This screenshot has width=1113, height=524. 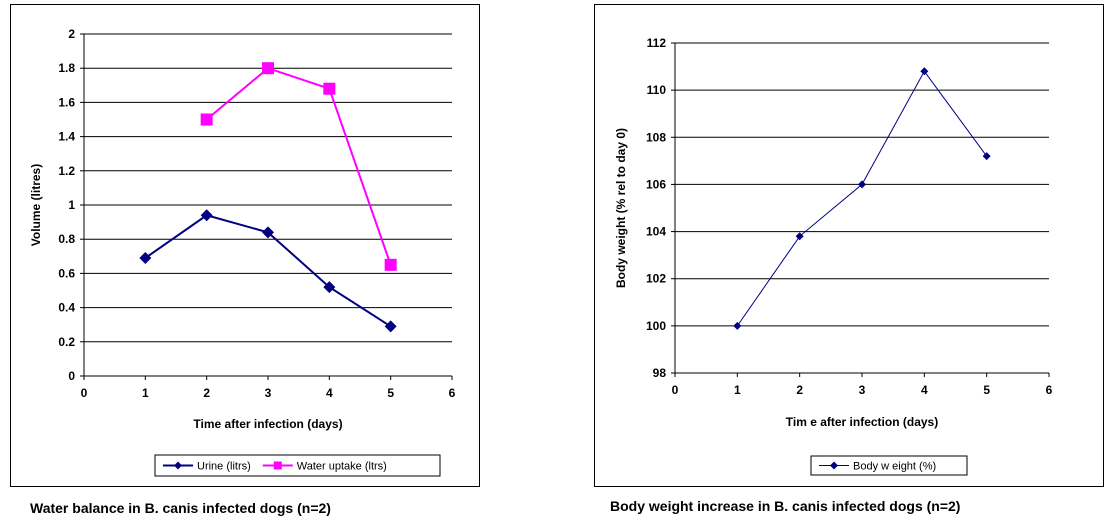 I want to click on y-axis-title: Volume (litres), so click(x=36, y=205).